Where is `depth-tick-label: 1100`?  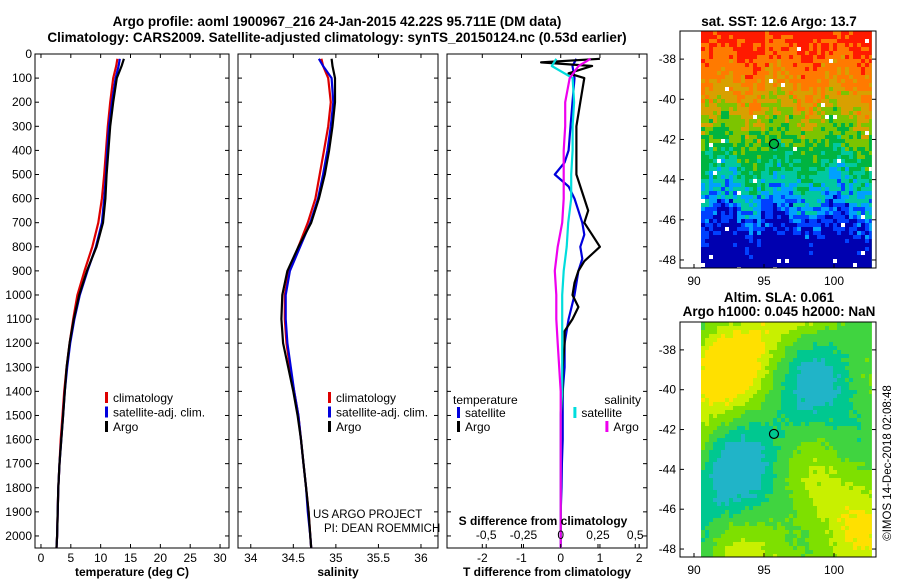
depth-tick-label: 1100 is located at coordinates (19, 319).